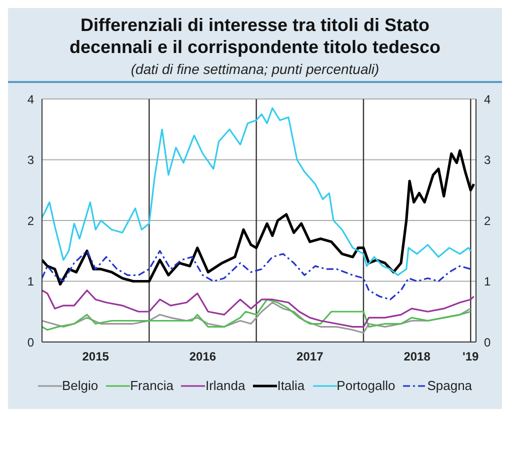 The image size is (510, 472). I want to click on y2-tick-label: 0, so click(487, 342).